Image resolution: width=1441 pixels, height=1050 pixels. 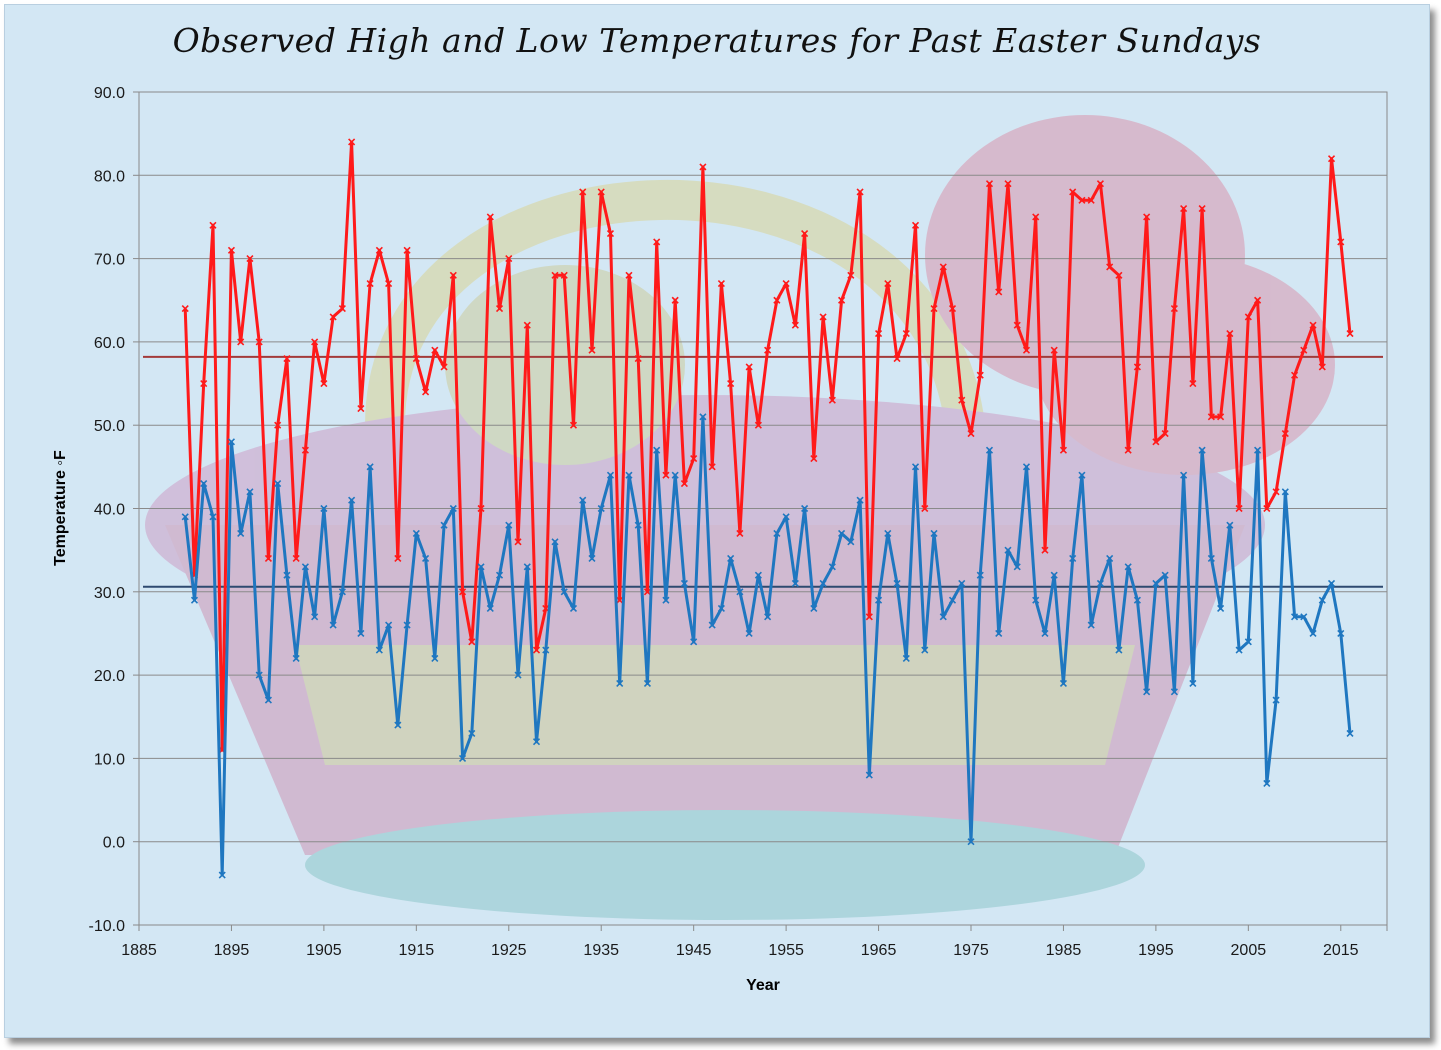 I want to click on y-tick-label: 70.0, so click(x=109, y=260).